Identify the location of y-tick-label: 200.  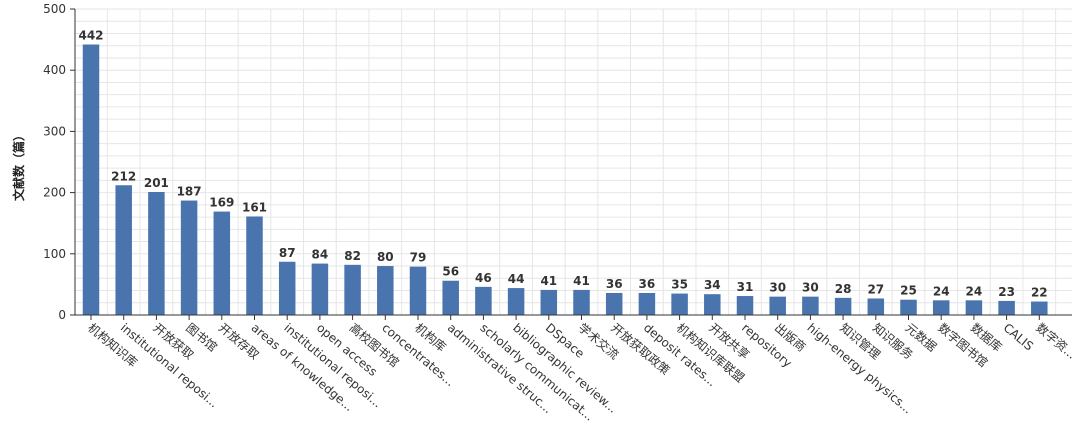
(54, 193).